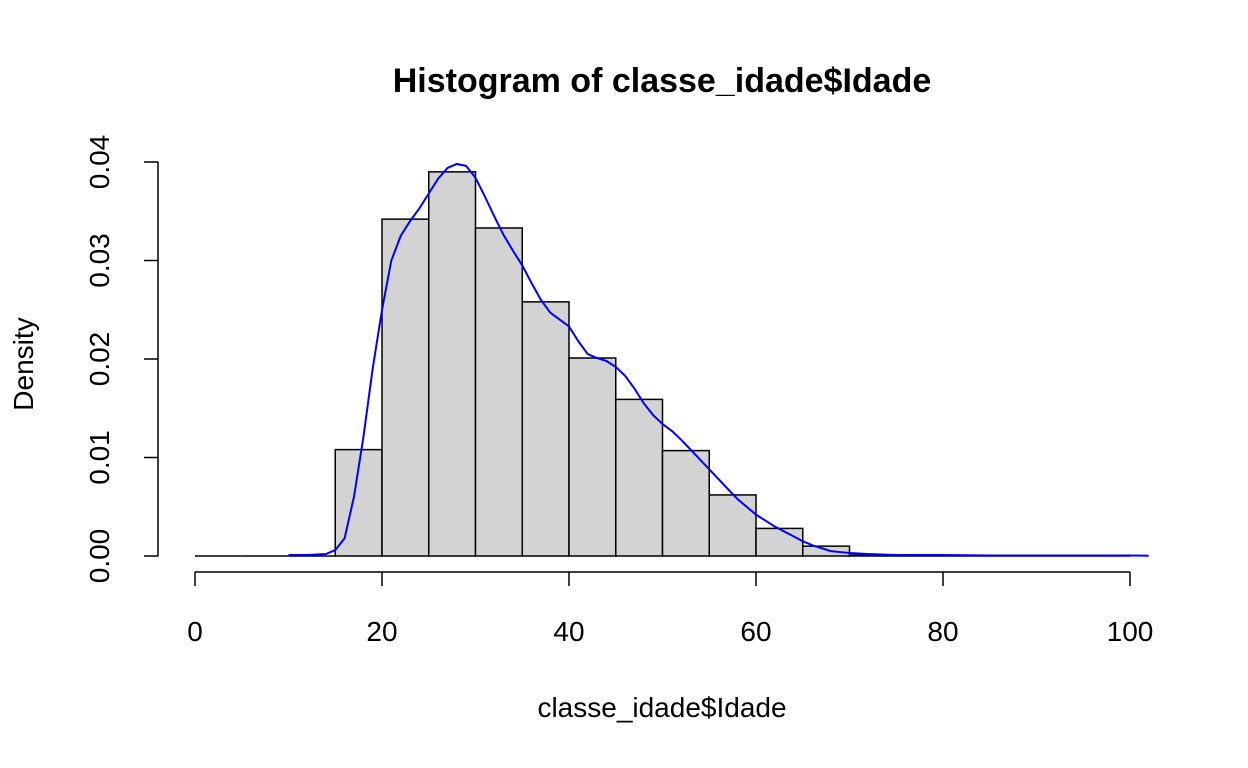  I want to click on y-tick-label: 0.01, so click(99, 457).